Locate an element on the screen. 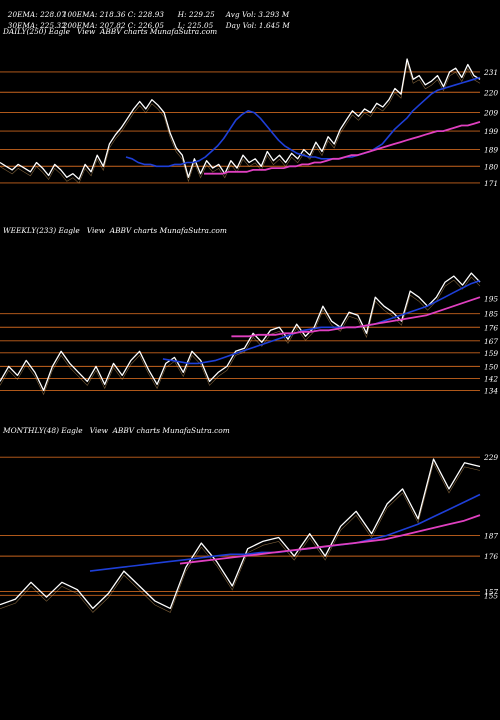  daily-tick-label: 199 is located at coordinates (491, 131).